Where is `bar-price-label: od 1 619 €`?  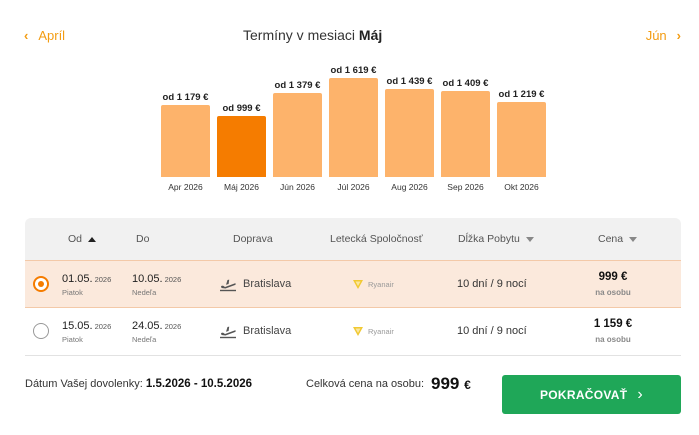 bar-price-label: od 1 619 € is located at coordinates (353, 70).